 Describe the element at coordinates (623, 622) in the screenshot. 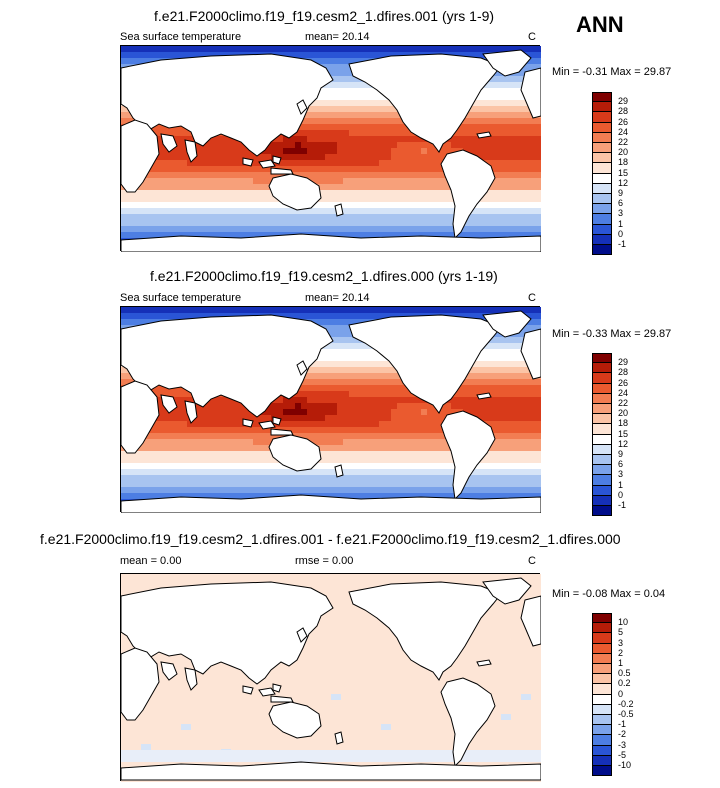

I see `colorbar-label: 10` at that location.